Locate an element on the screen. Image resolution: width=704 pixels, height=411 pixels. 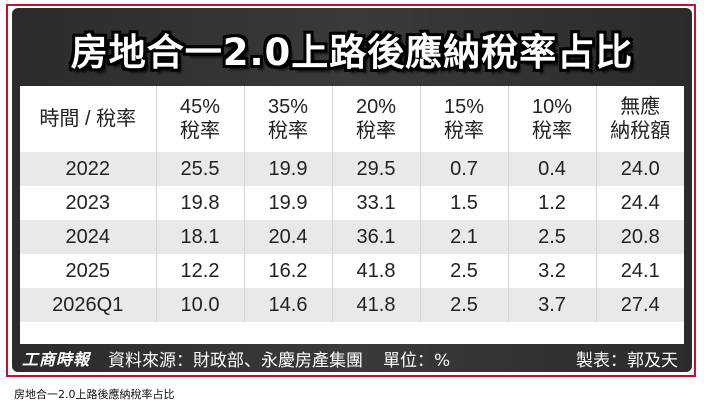
table-cell: 27.4 is located at coordinates (639, 305).